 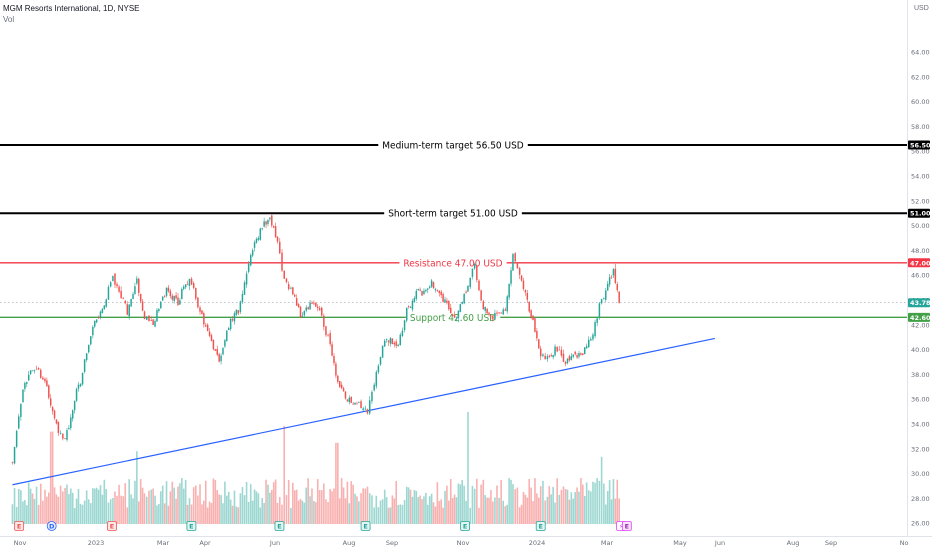 I want to click on event-label: E, so click(x=191, y=527).